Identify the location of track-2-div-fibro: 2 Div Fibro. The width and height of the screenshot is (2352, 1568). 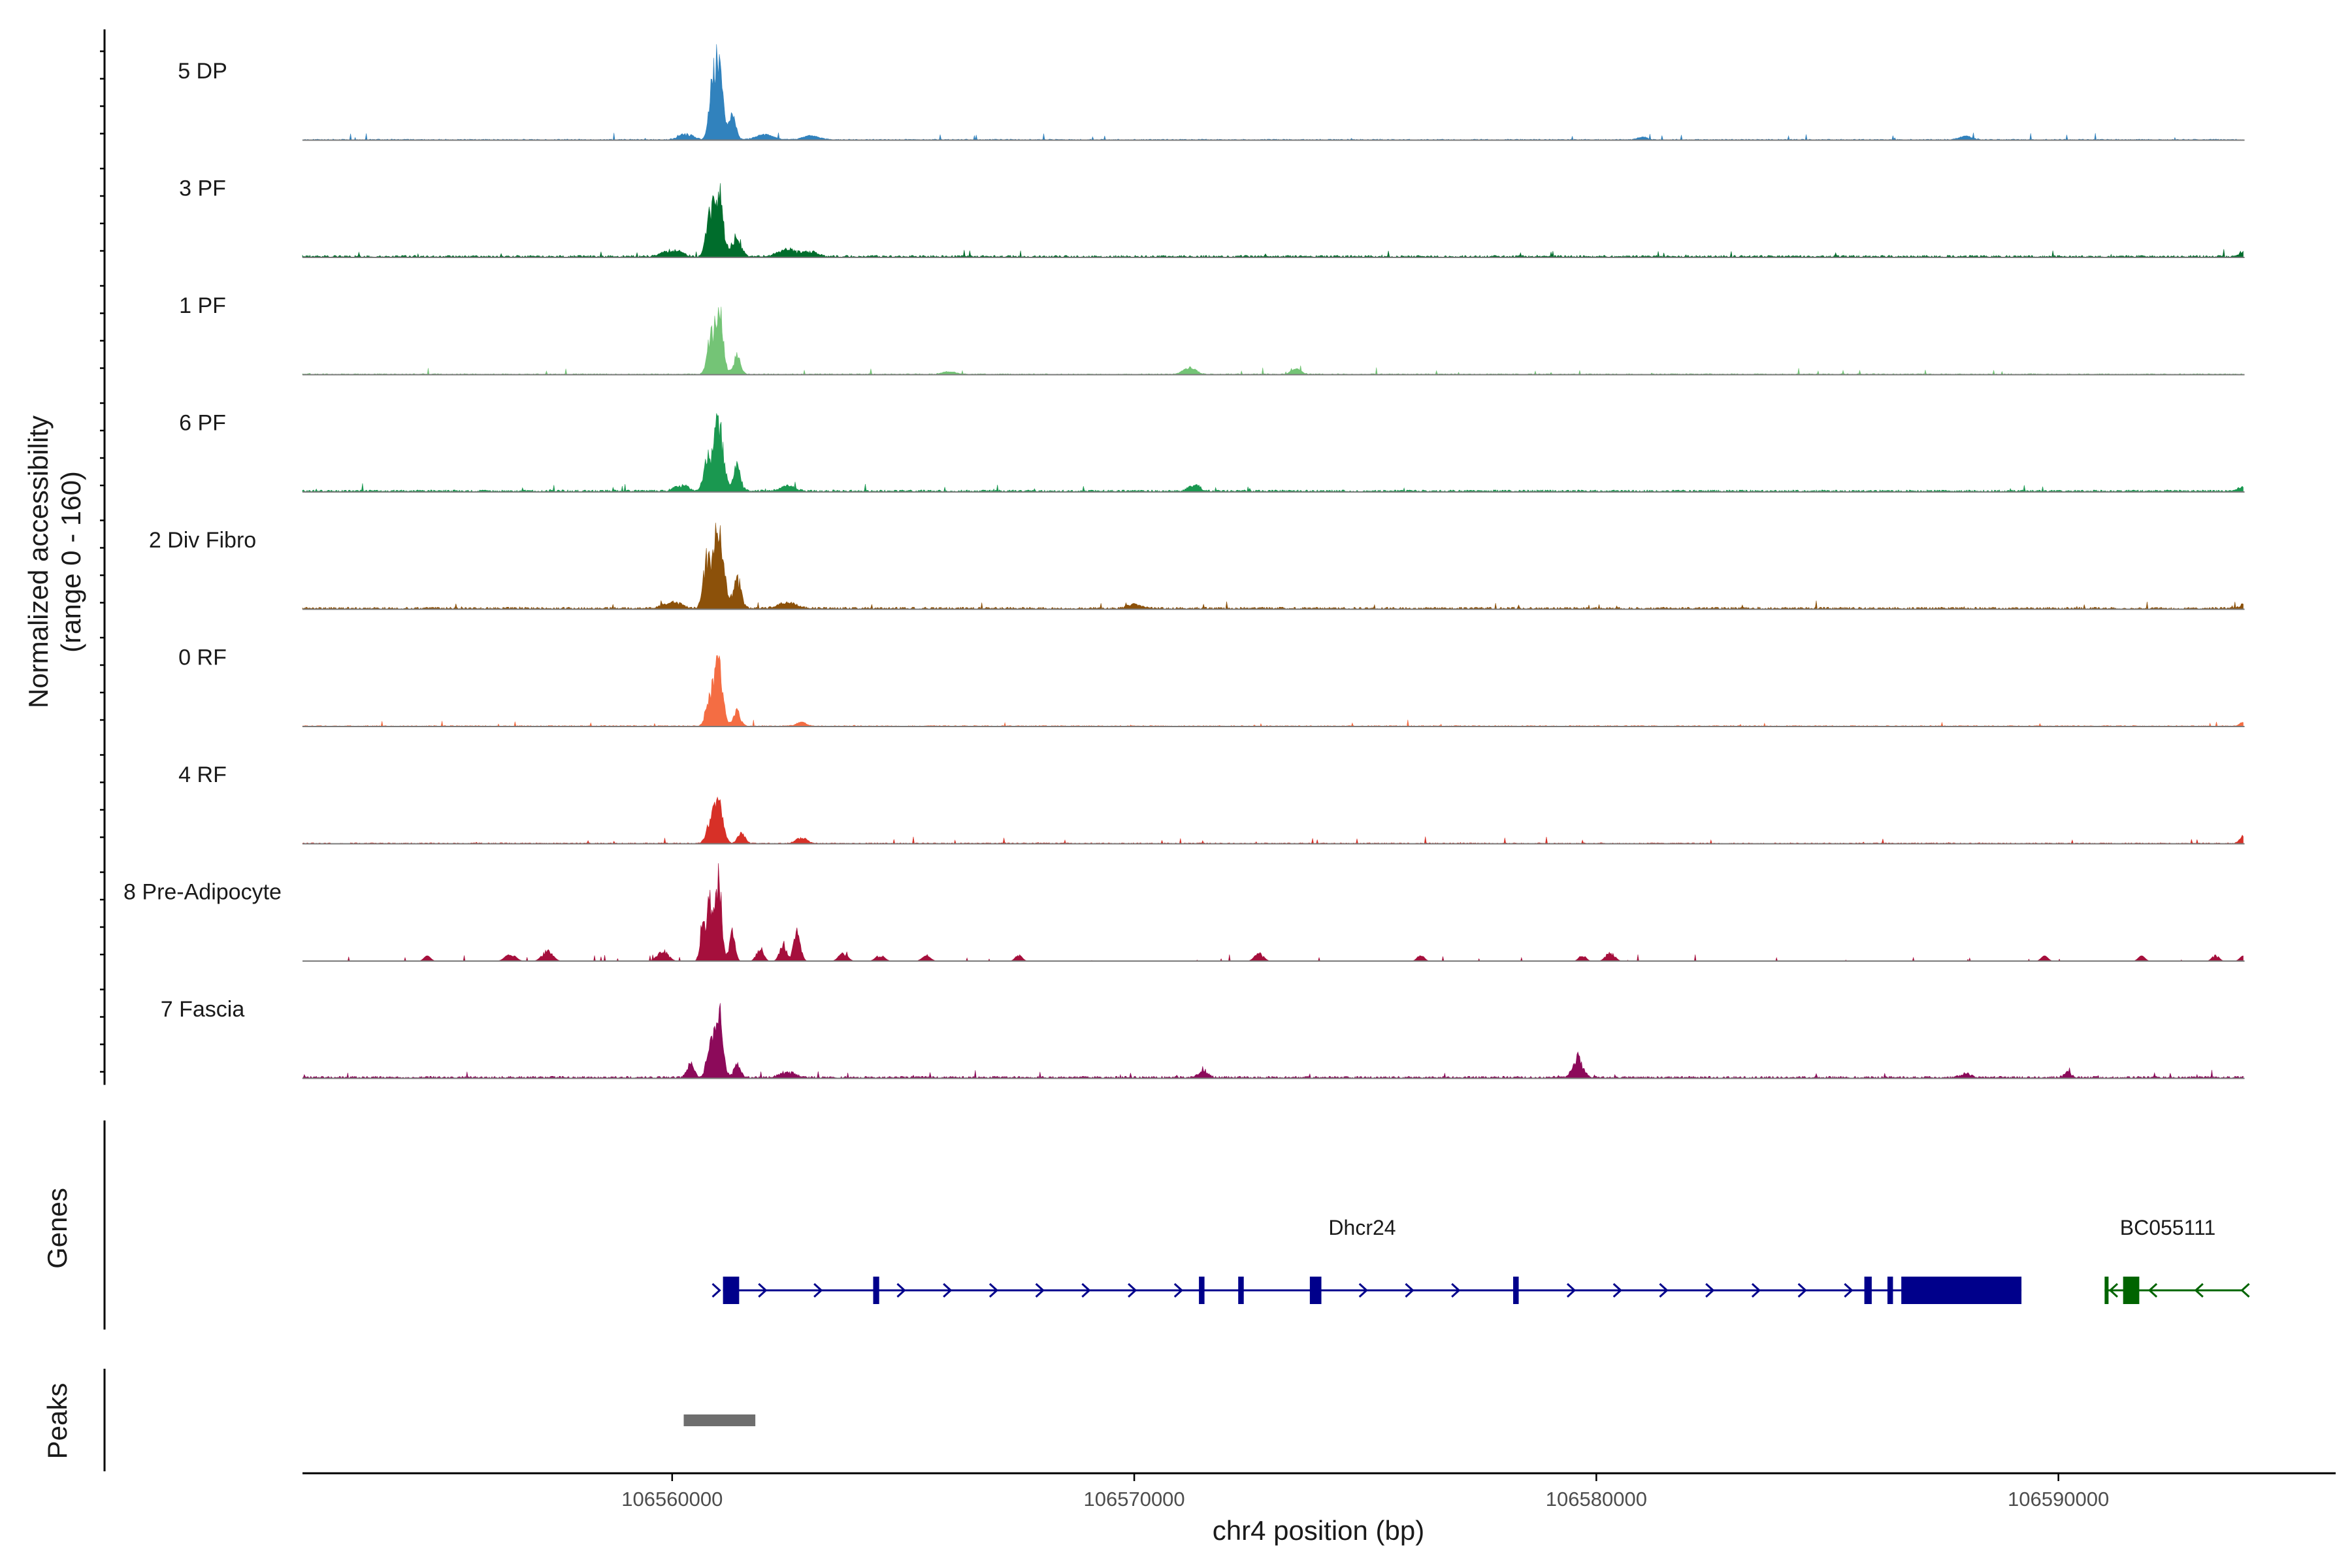
(1197, 566).